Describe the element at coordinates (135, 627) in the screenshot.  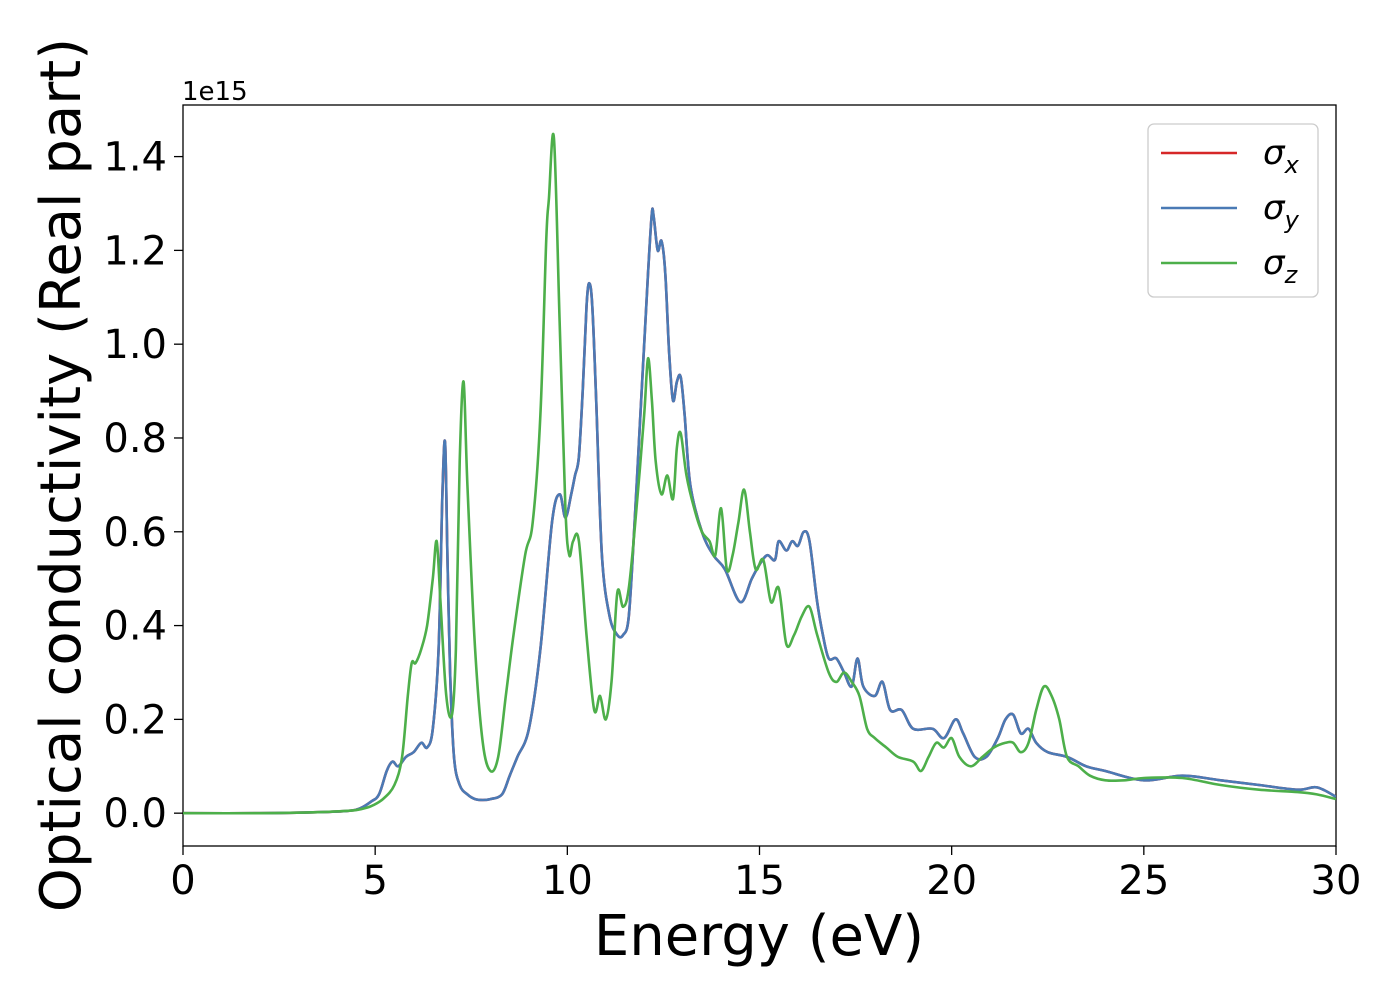
I see `y-tick-label: 0.4` at that location.